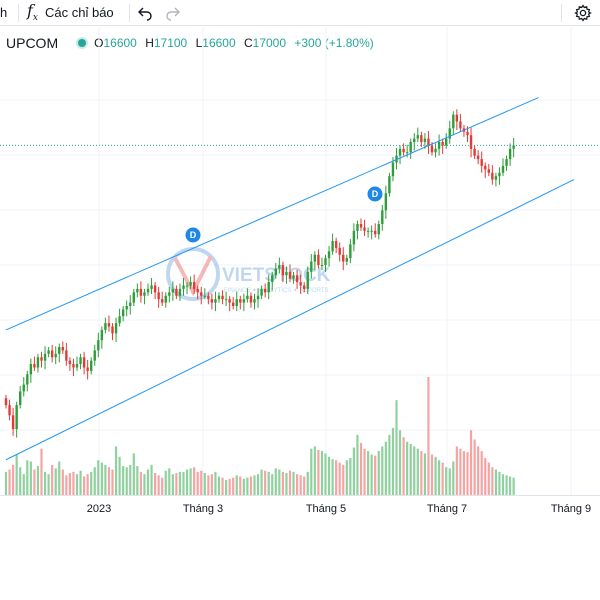 The height and width of the screenshot is (600, 600). Describe the element at coordinates (571, 509) in the screenshot. I see `x-tick-label: Tháng 9` at that location.